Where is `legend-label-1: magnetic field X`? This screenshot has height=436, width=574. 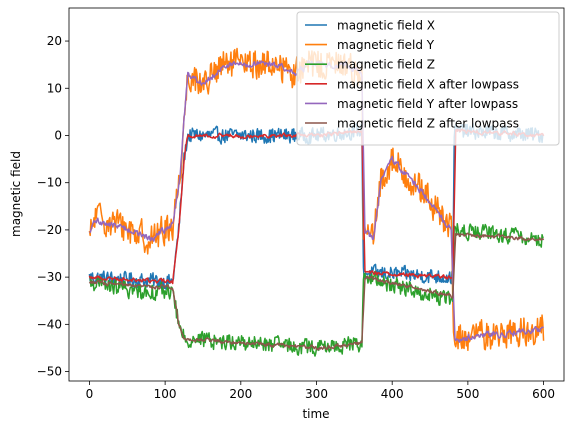 legend-label-1: magnetic field X is located at coordinates (386, 26).